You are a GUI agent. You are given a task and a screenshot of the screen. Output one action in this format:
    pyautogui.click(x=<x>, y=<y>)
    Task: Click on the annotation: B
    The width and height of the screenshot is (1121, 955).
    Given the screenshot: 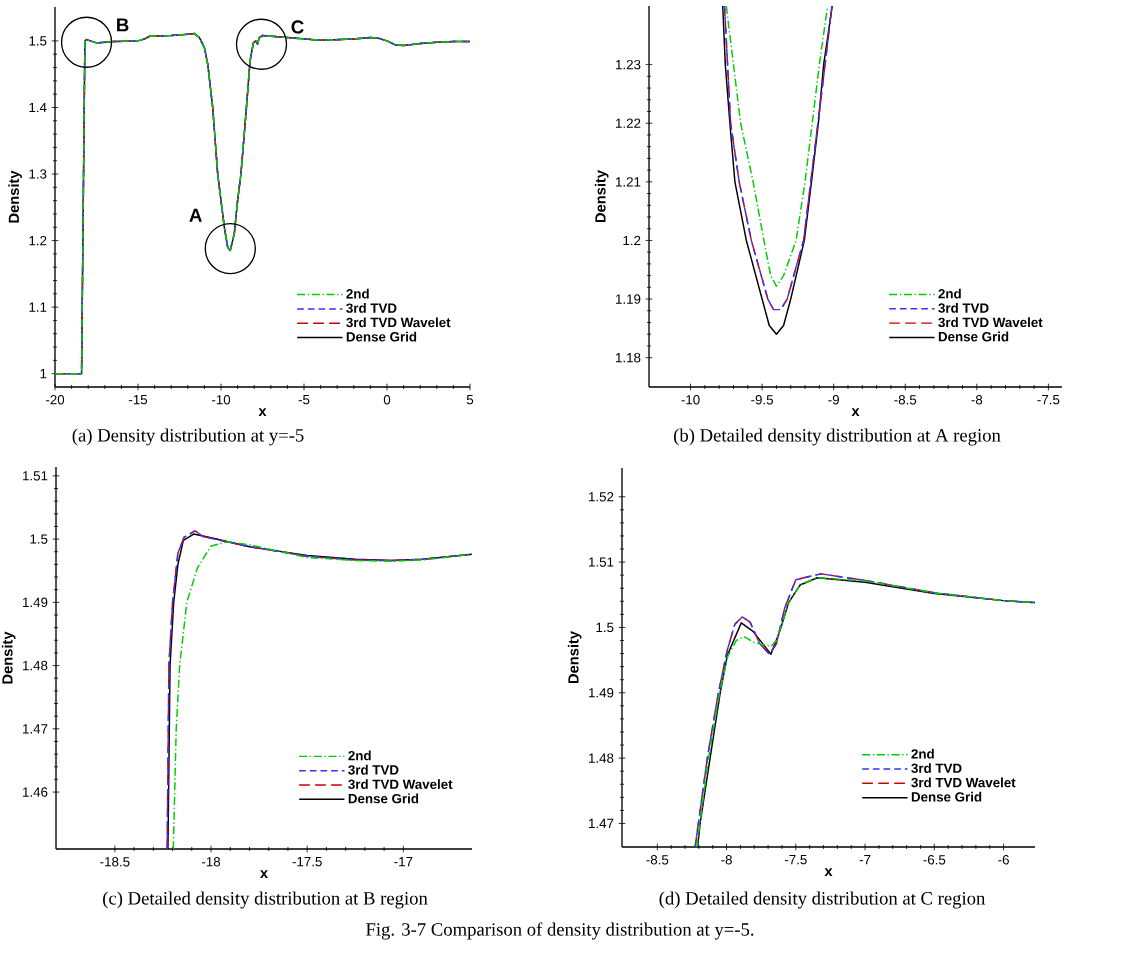 What is the action you would take?
    pyautogui.click(x=123, y=25)
    